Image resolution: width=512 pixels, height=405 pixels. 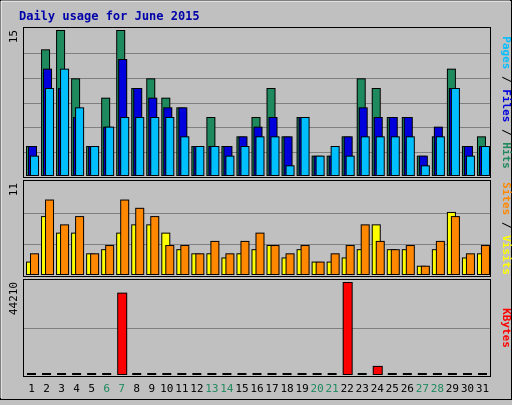 I want to click on right-label-part: KBytes, so click(x=506, y=328).